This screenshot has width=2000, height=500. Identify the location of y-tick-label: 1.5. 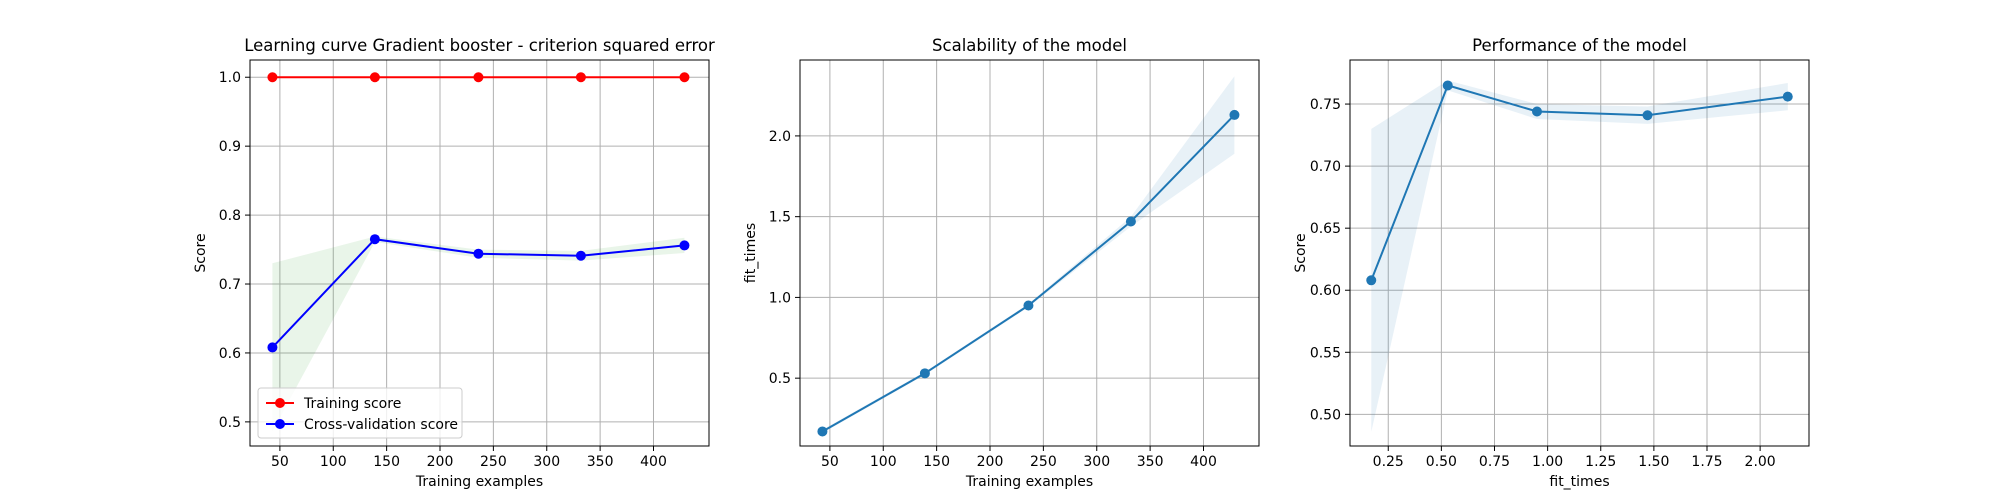
(780, 218).